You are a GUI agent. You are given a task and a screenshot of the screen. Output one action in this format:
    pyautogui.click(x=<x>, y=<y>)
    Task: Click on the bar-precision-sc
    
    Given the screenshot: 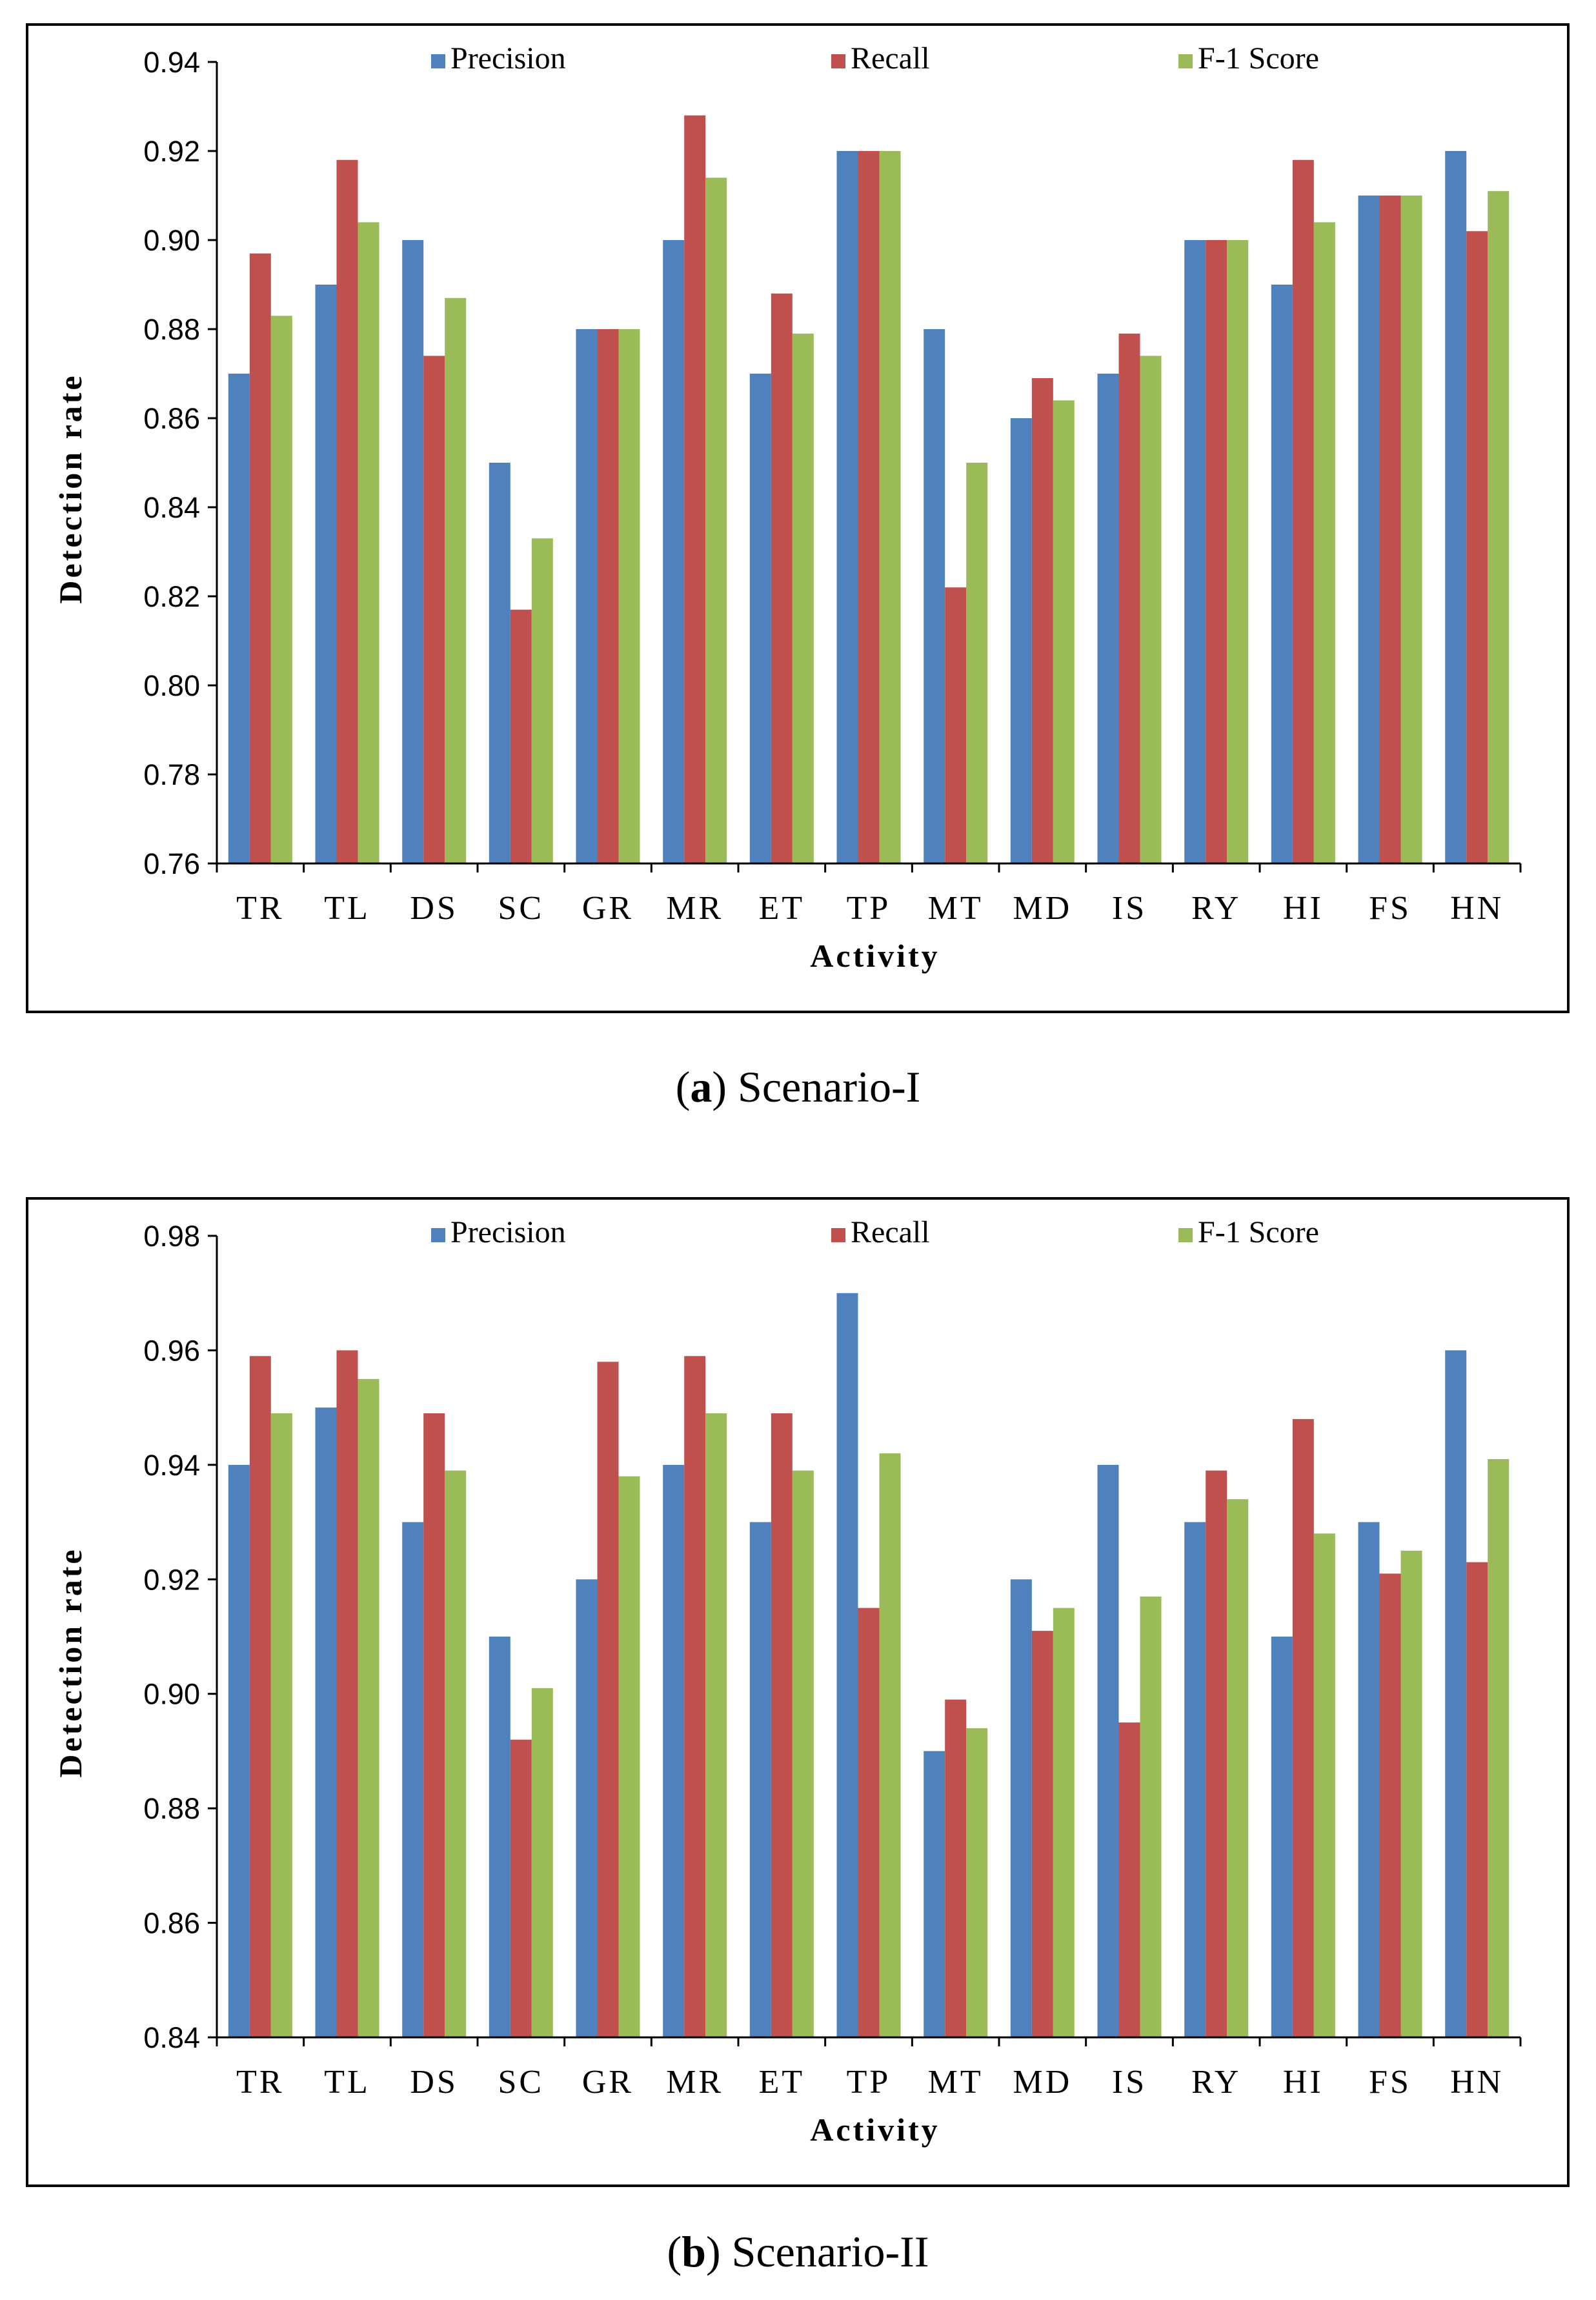 What is the action you would take?
    pyautogui.click(x=500, y=663)
    